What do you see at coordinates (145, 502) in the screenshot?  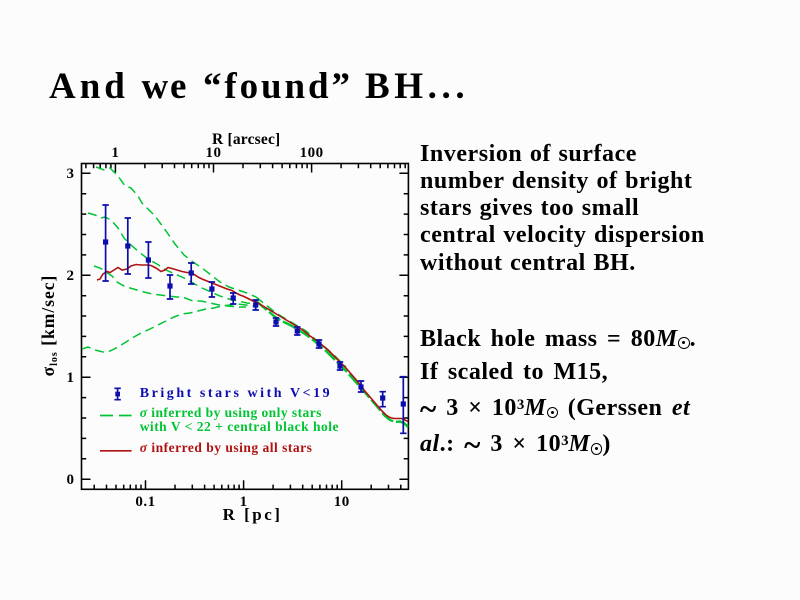 I see `svg-text: 0.1` at bounding box center [145, 502].